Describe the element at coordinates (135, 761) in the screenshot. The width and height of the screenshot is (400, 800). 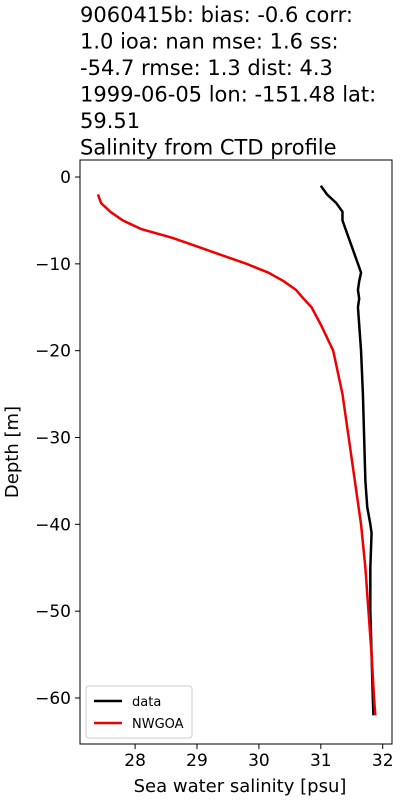
I see `x-tick-label: 28` at that location.